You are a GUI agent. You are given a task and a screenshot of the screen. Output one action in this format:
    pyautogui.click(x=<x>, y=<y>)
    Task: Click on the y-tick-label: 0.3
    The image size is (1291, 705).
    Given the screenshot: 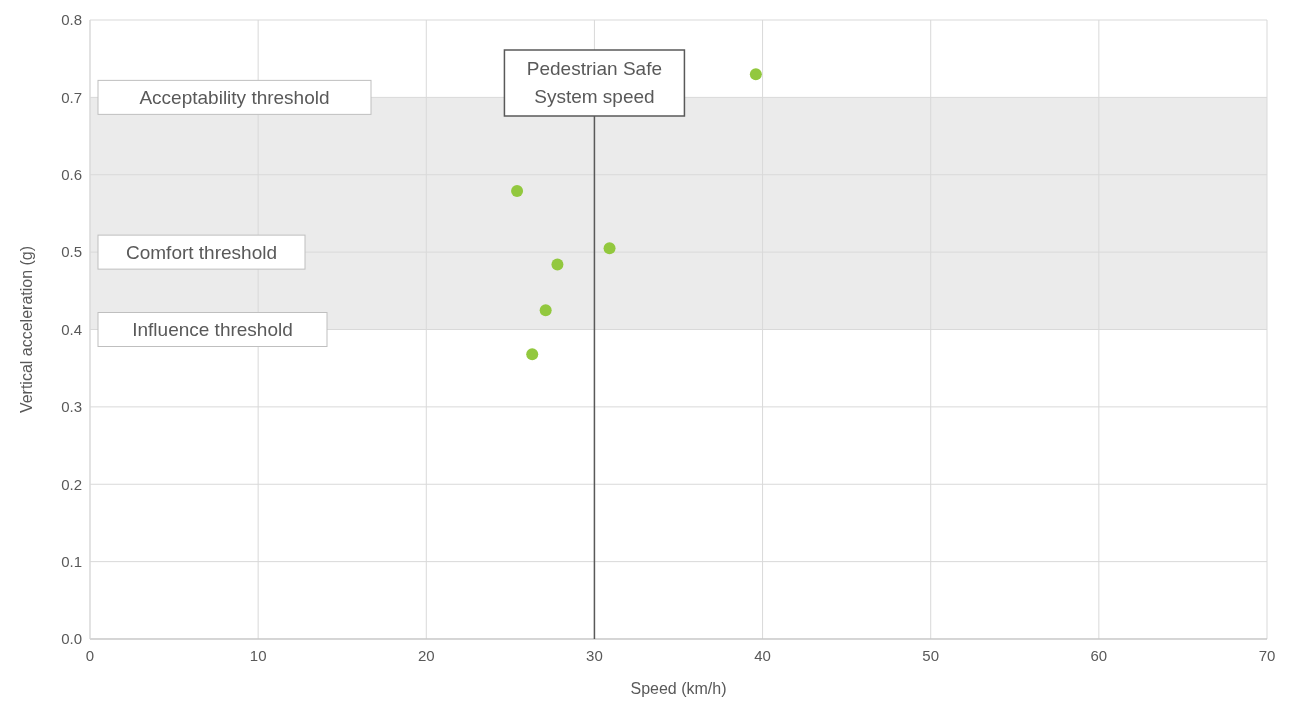 What is the action you would take?
    pyautogui.click(x=71, y=407)
    